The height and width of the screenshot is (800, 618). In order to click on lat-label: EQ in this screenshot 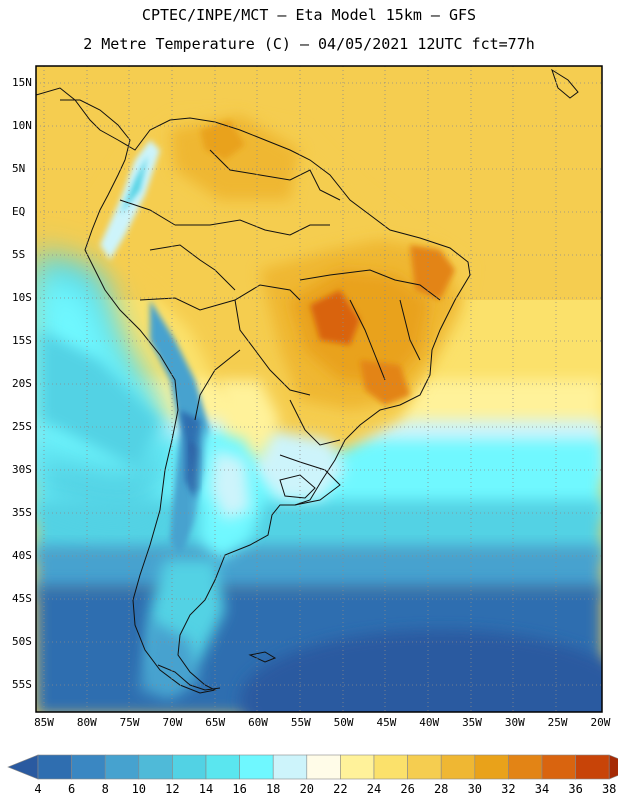, I will do `click(19, 211)`.